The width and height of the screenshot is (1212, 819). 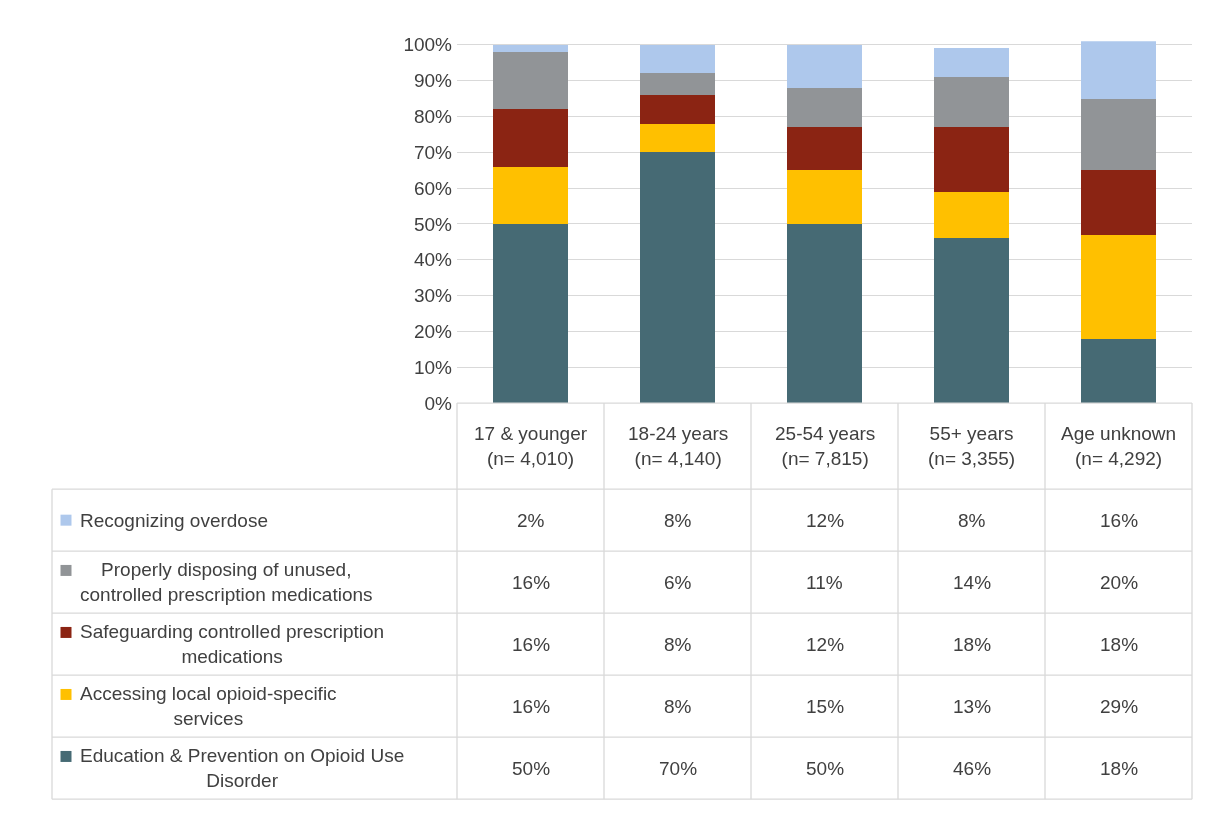 I want to click on x-tick-label: Age unknown (n= 4,292), so click(x=1119, y=446).